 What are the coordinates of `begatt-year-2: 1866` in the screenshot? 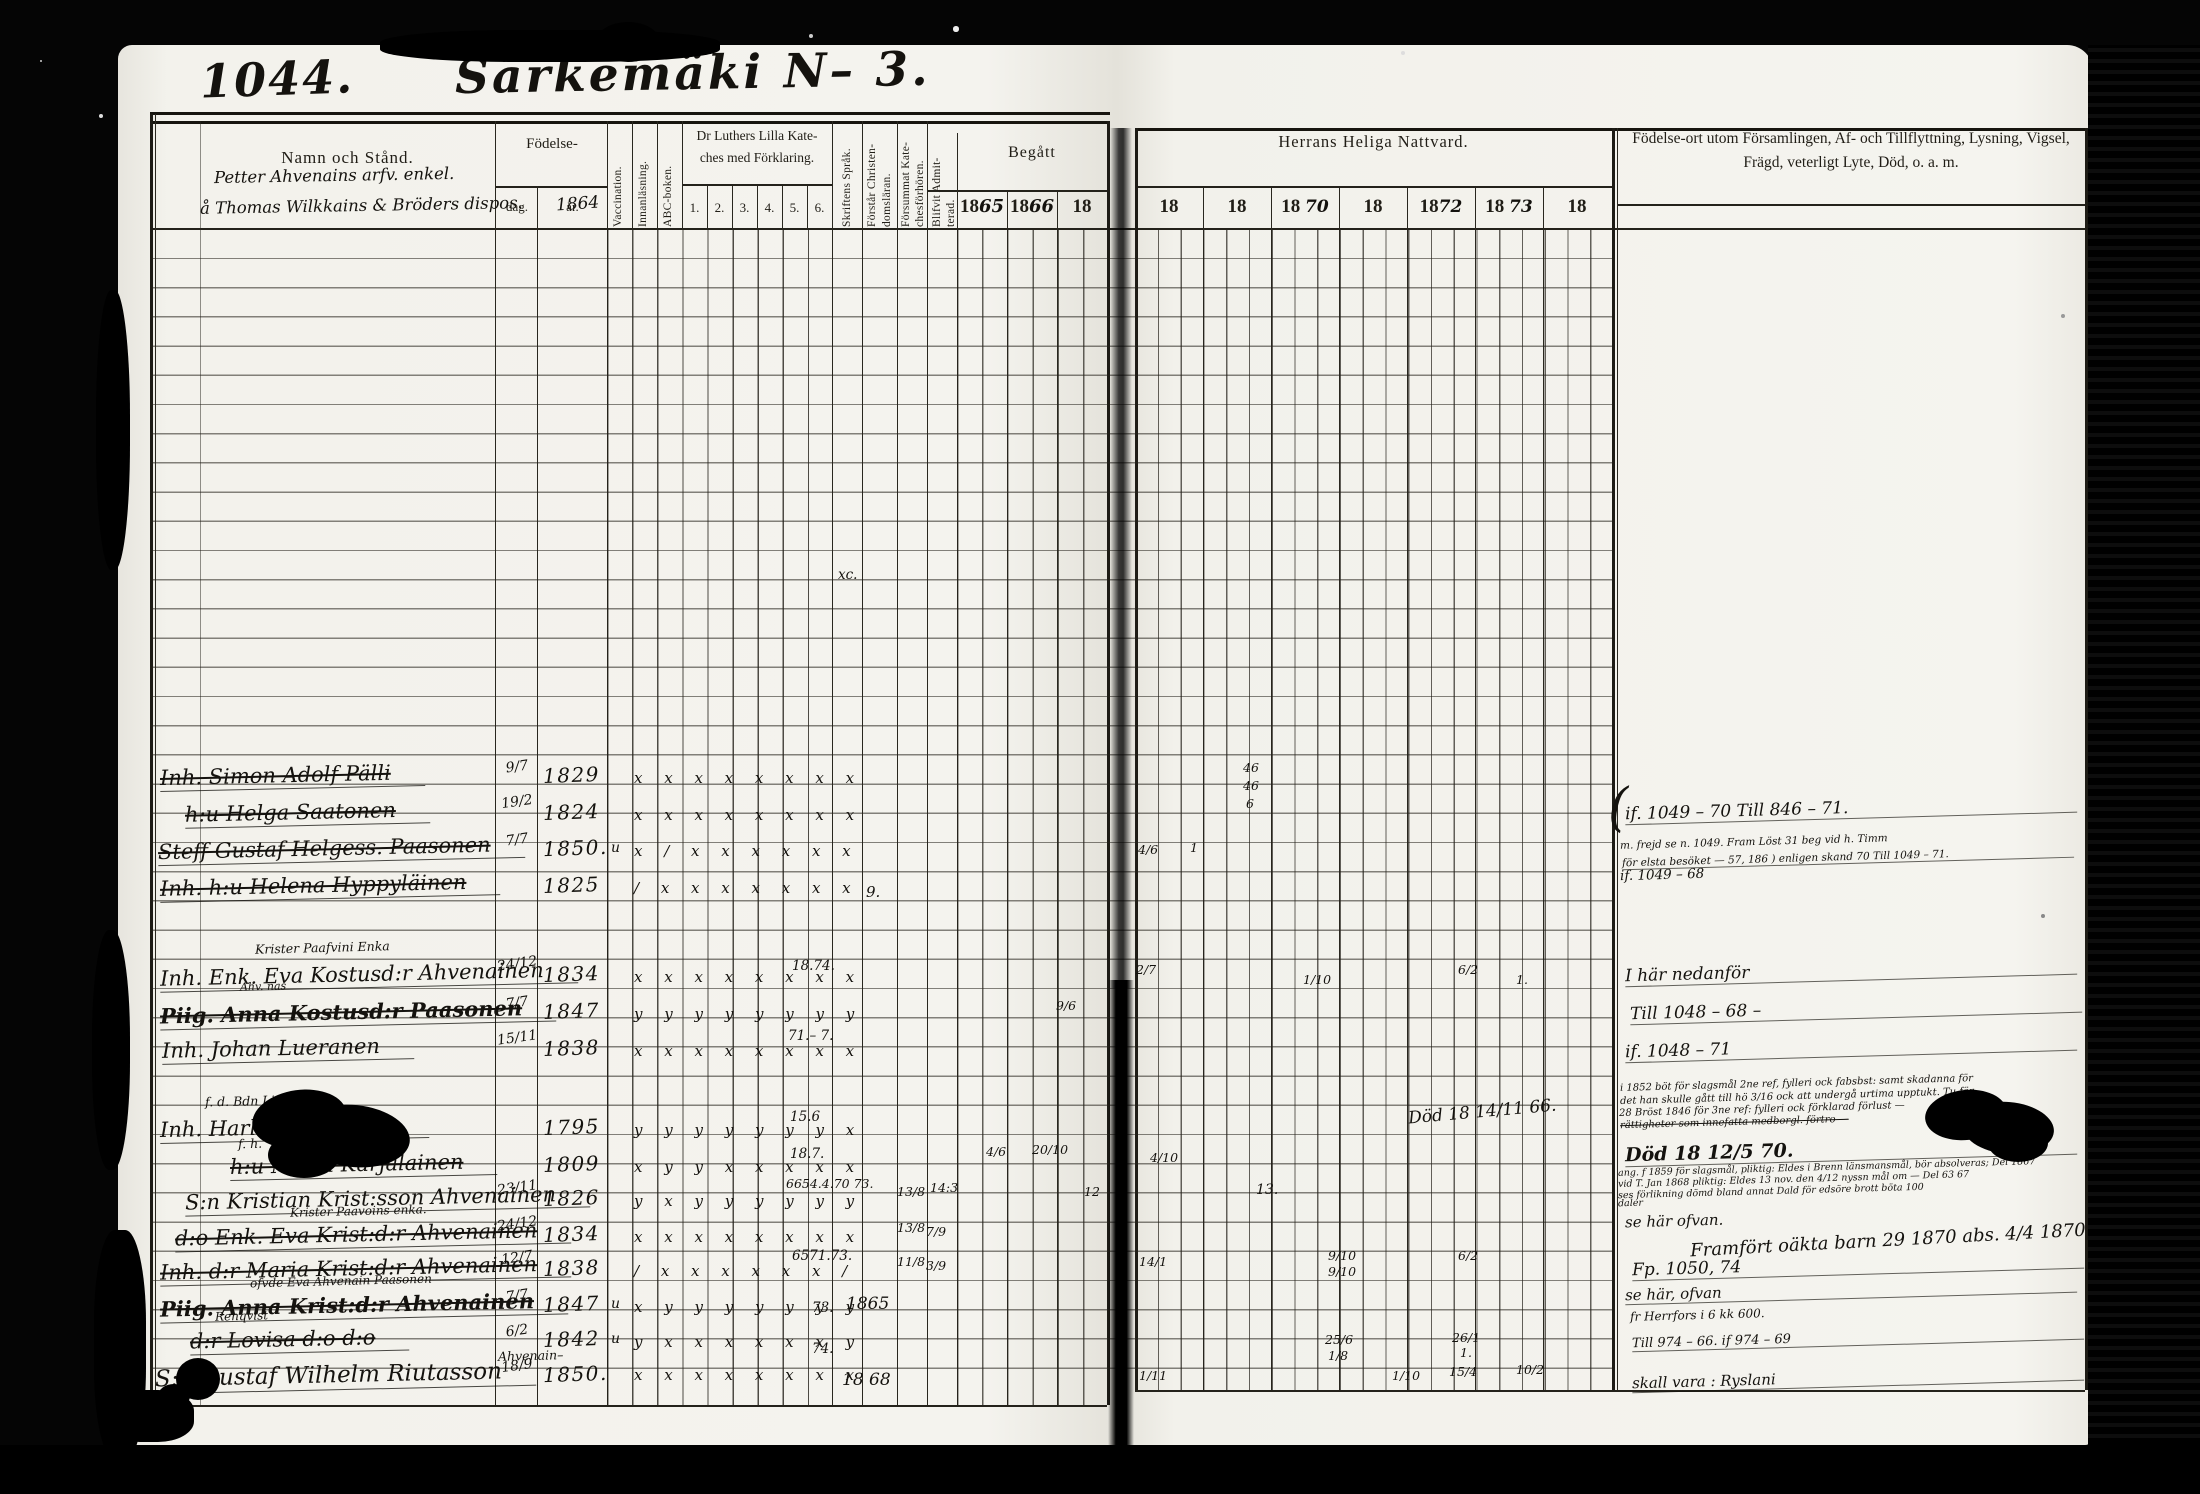 It's located at (1032, 207).